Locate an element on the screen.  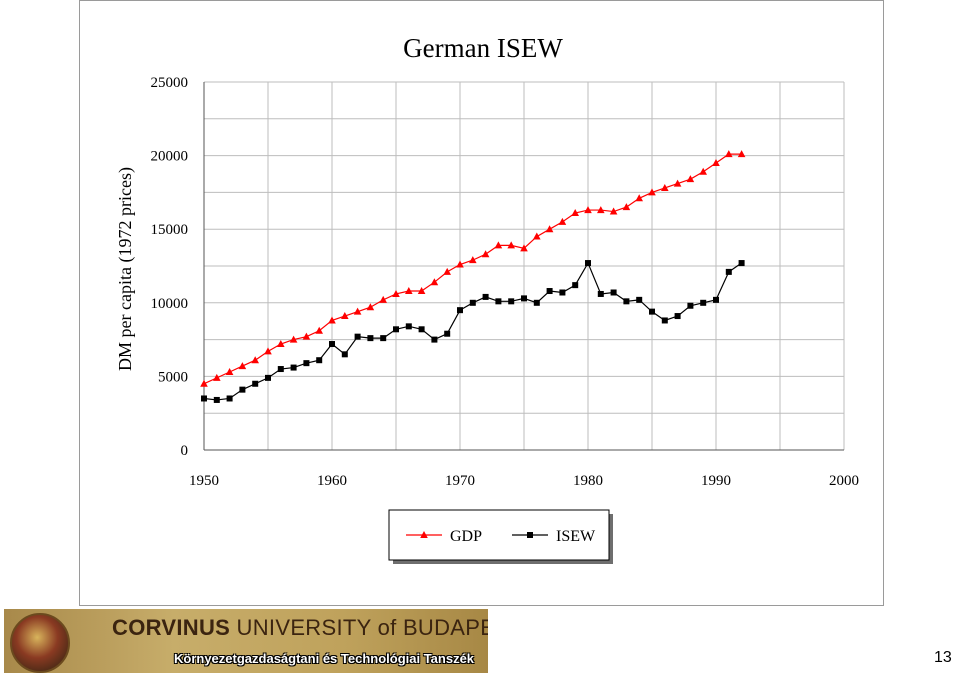
y-tick-label: 0 is located at coordinates (185, 451).